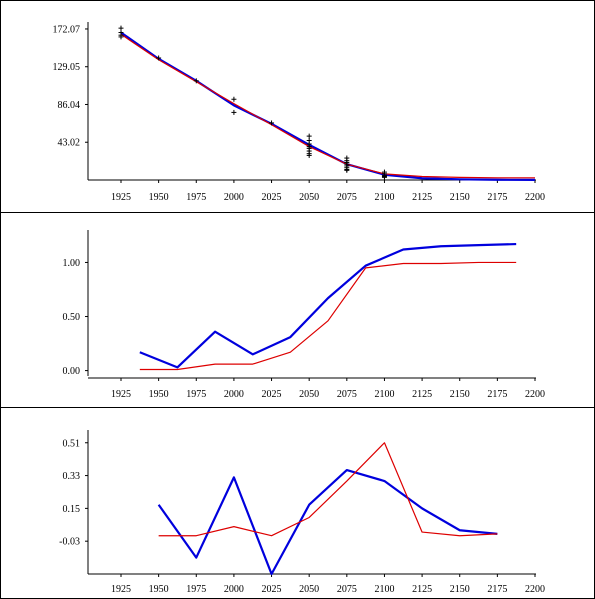 Image resolution: width=595 pixels, height=599 pixels. What do you see at coordinates (72, 371) in the screenshot?
I see `y-tick-label: 0.00` at bounding box center [72, 371].